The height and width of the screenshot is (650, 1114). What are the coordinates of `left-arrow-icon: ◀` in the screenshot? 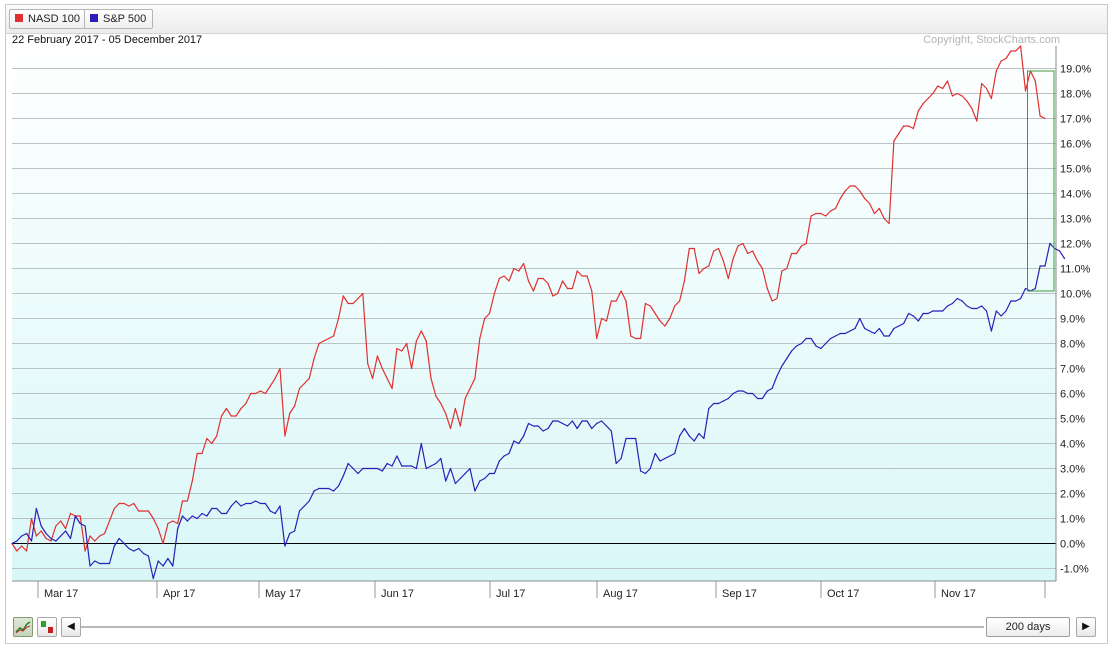 It's located at (71, 627).